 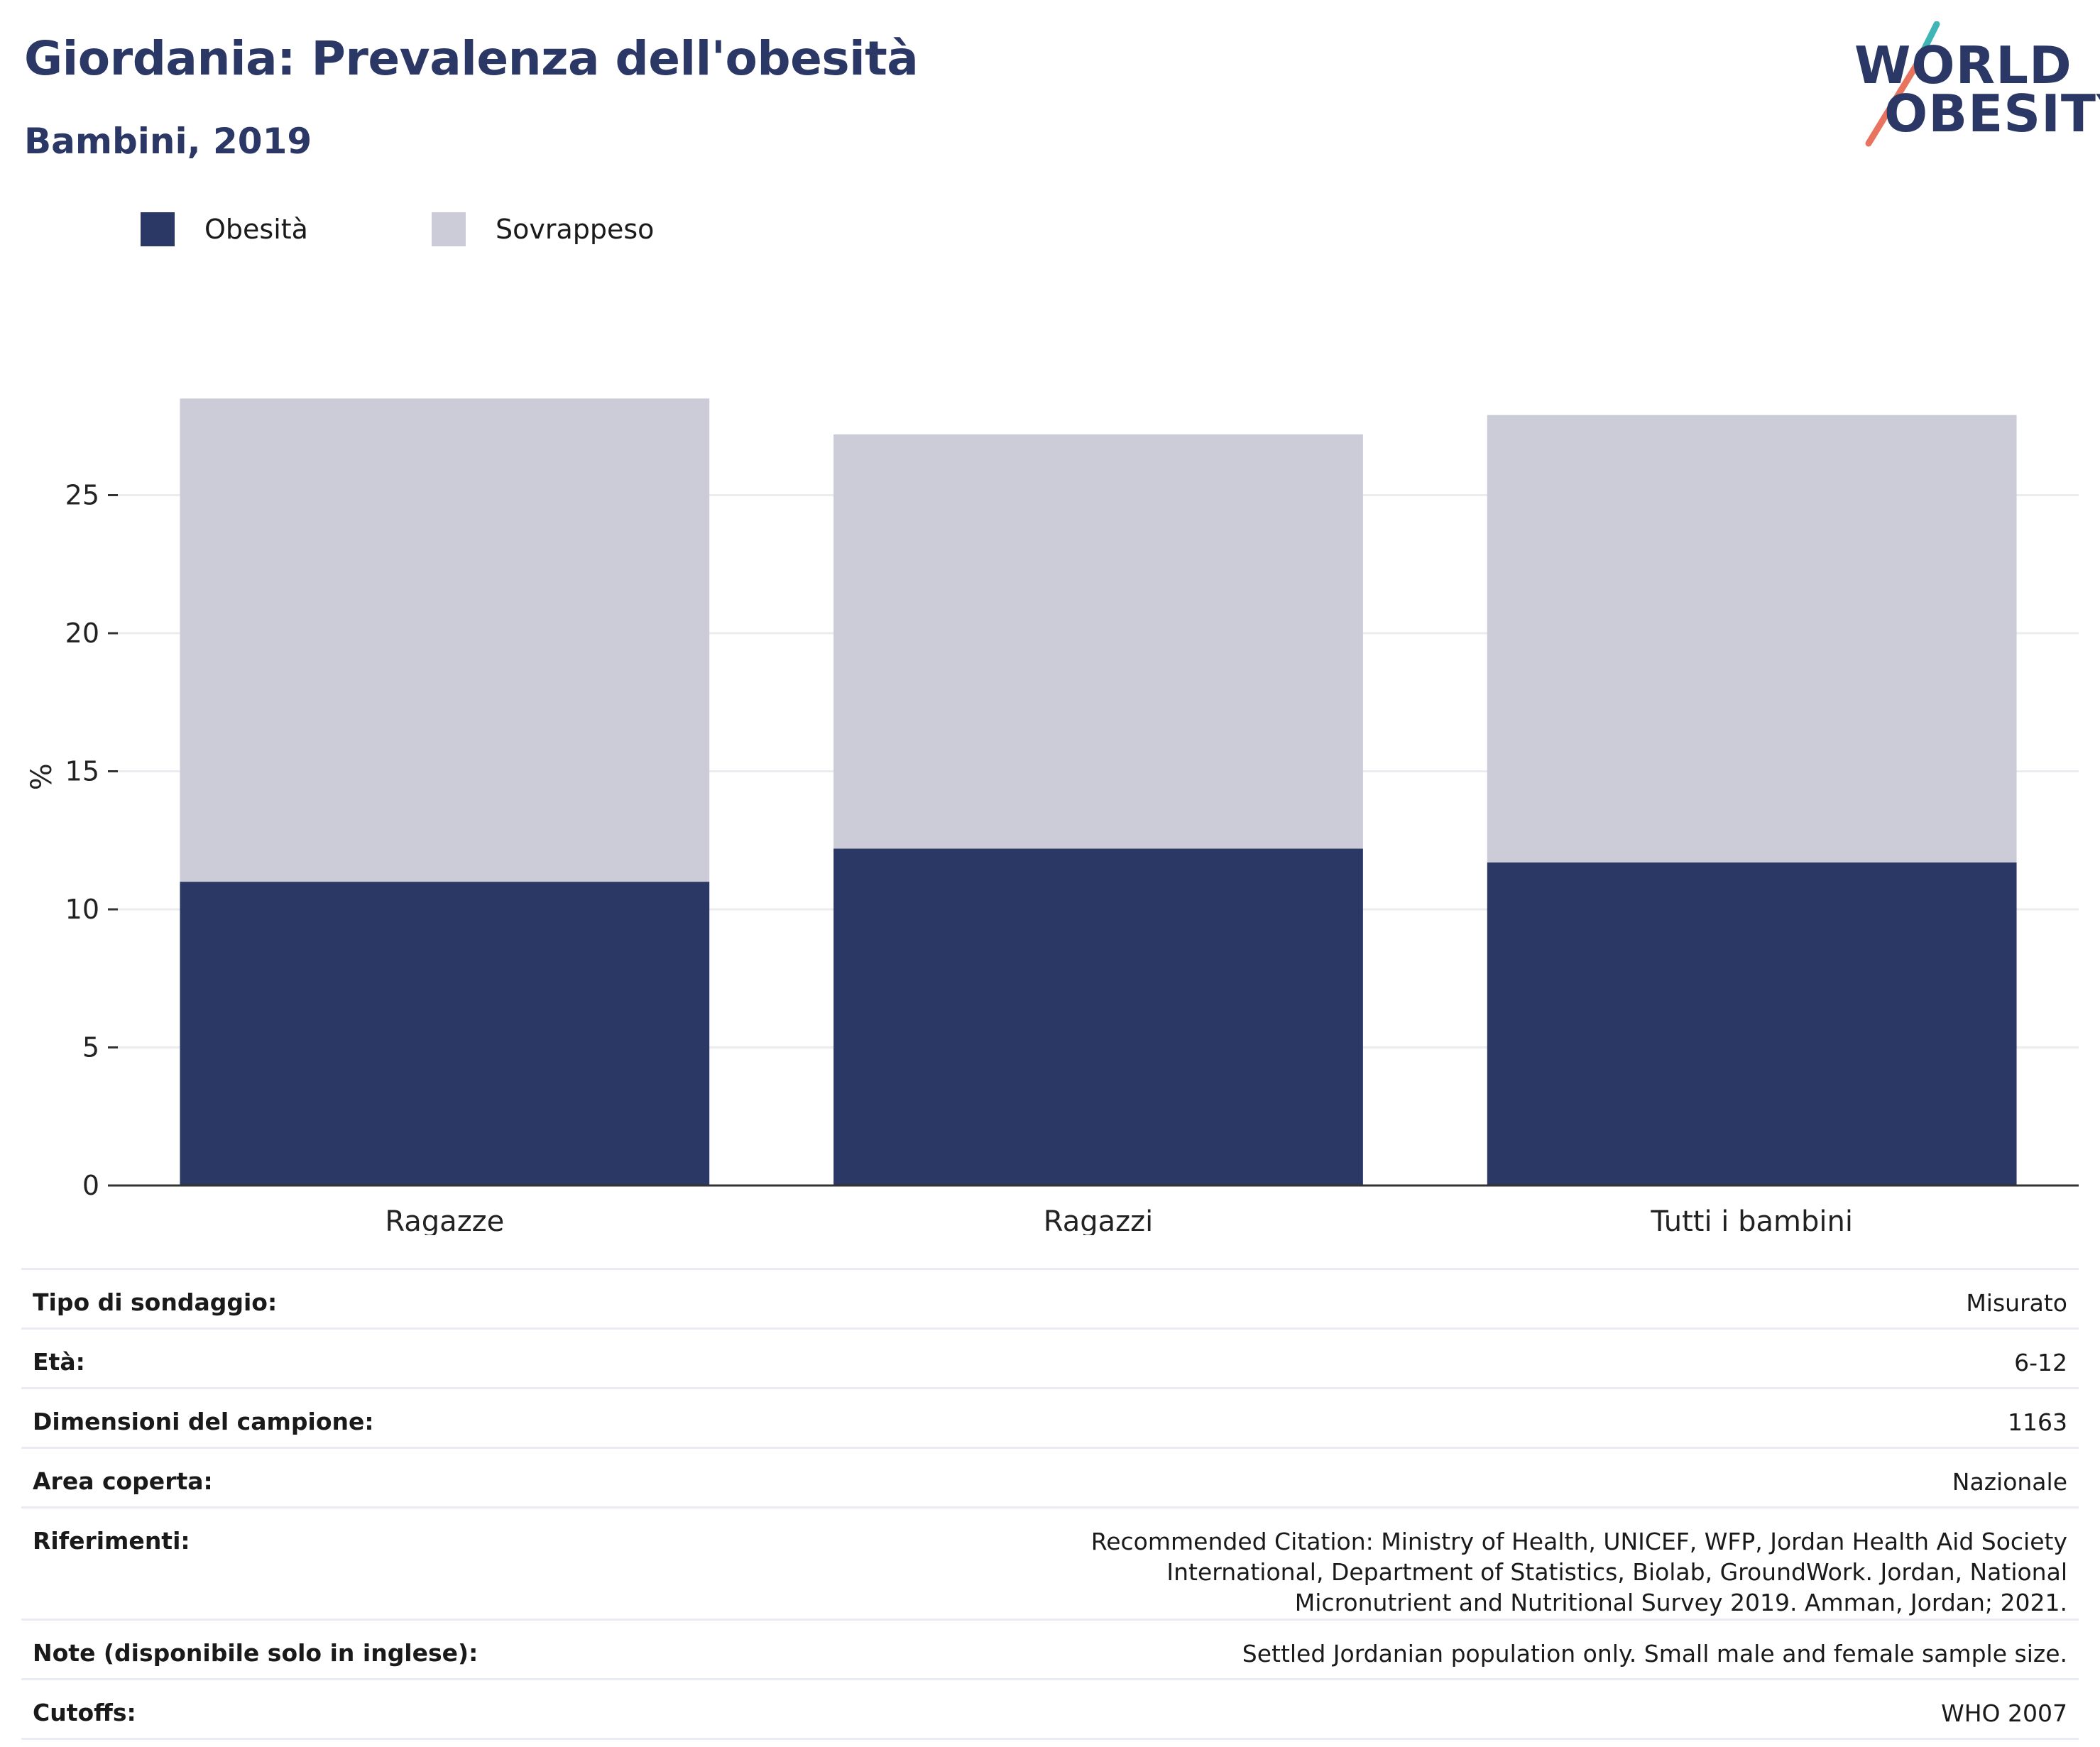 I want to click on logo-slash-icon, so click(x=1902, y=84).